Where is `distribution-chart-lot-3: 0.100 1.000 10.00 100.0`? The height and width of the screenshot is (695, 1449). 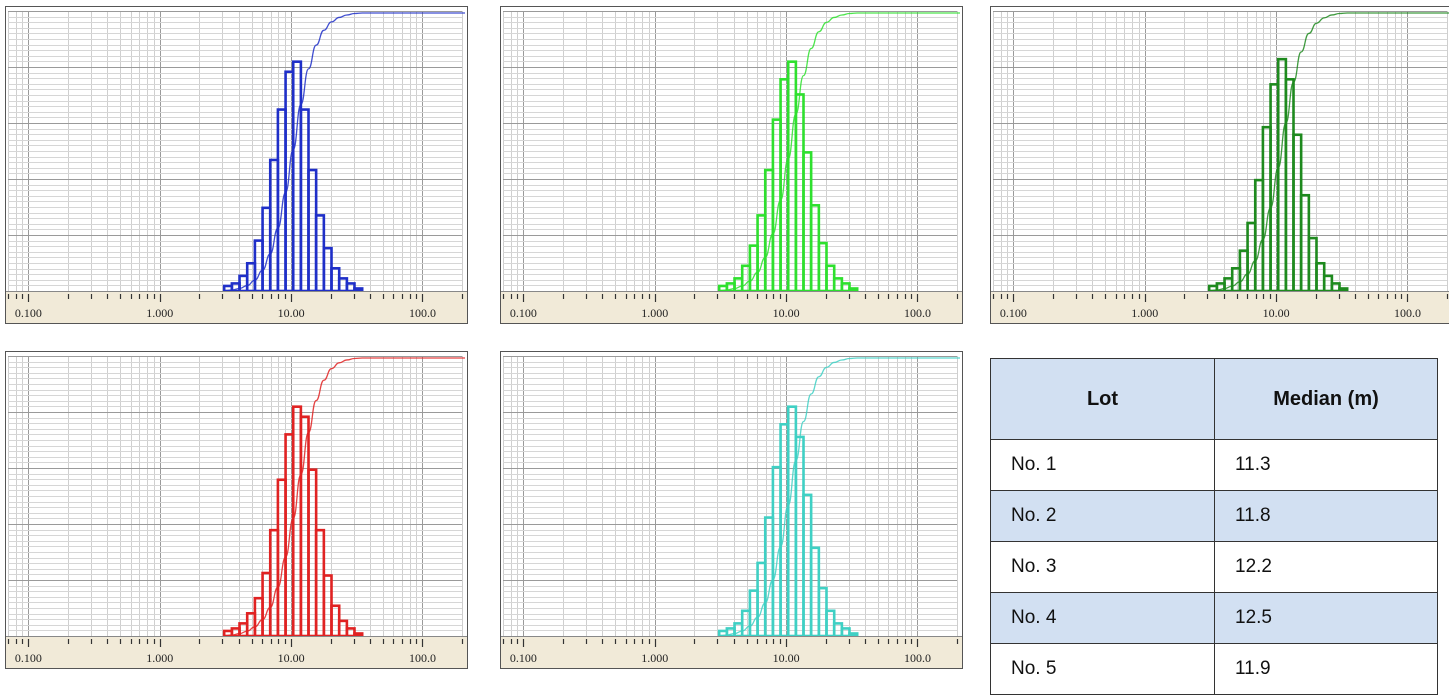 distribution-chart-lot-3: 0.100 1.000 10.00 100.0 is located at coordinates (1219, 165).